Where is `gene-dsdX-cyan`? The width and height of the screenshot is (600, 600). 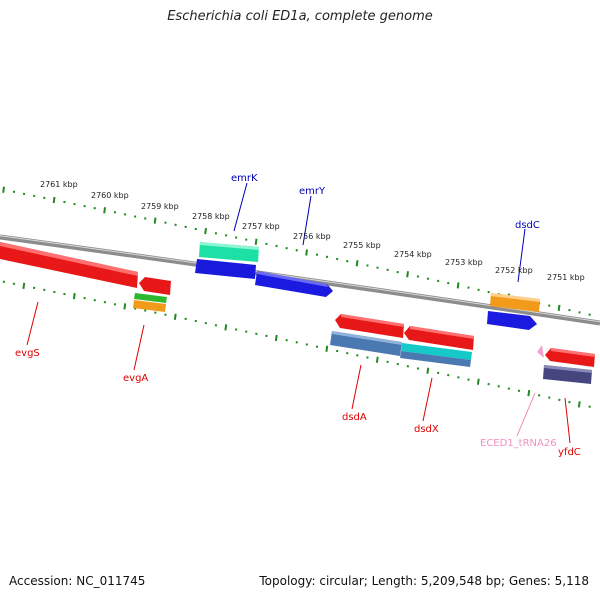
gene-dsdX-cyan is located at coordinates (436, 351).